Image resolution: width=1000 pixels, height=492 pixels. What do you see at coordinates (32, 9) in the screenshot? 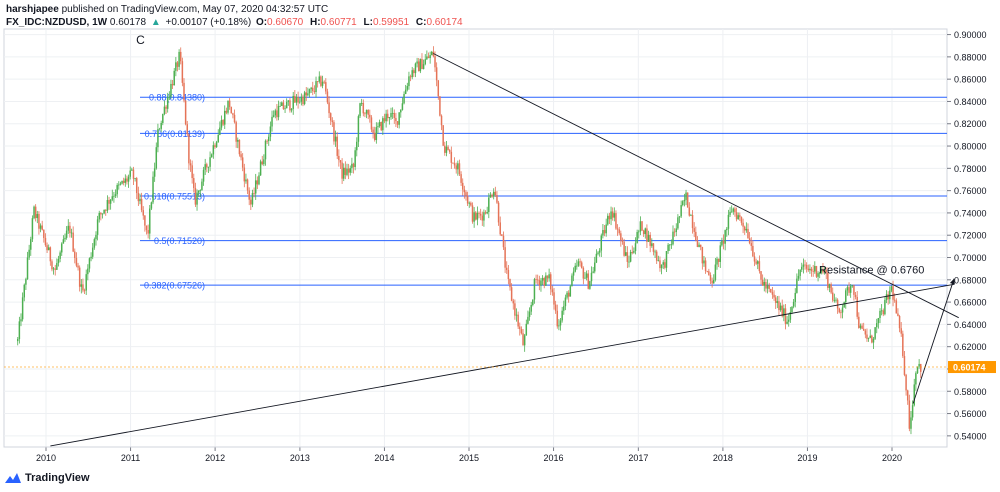
I see `author-name: harshjapee` at bounding box center [32, 9].